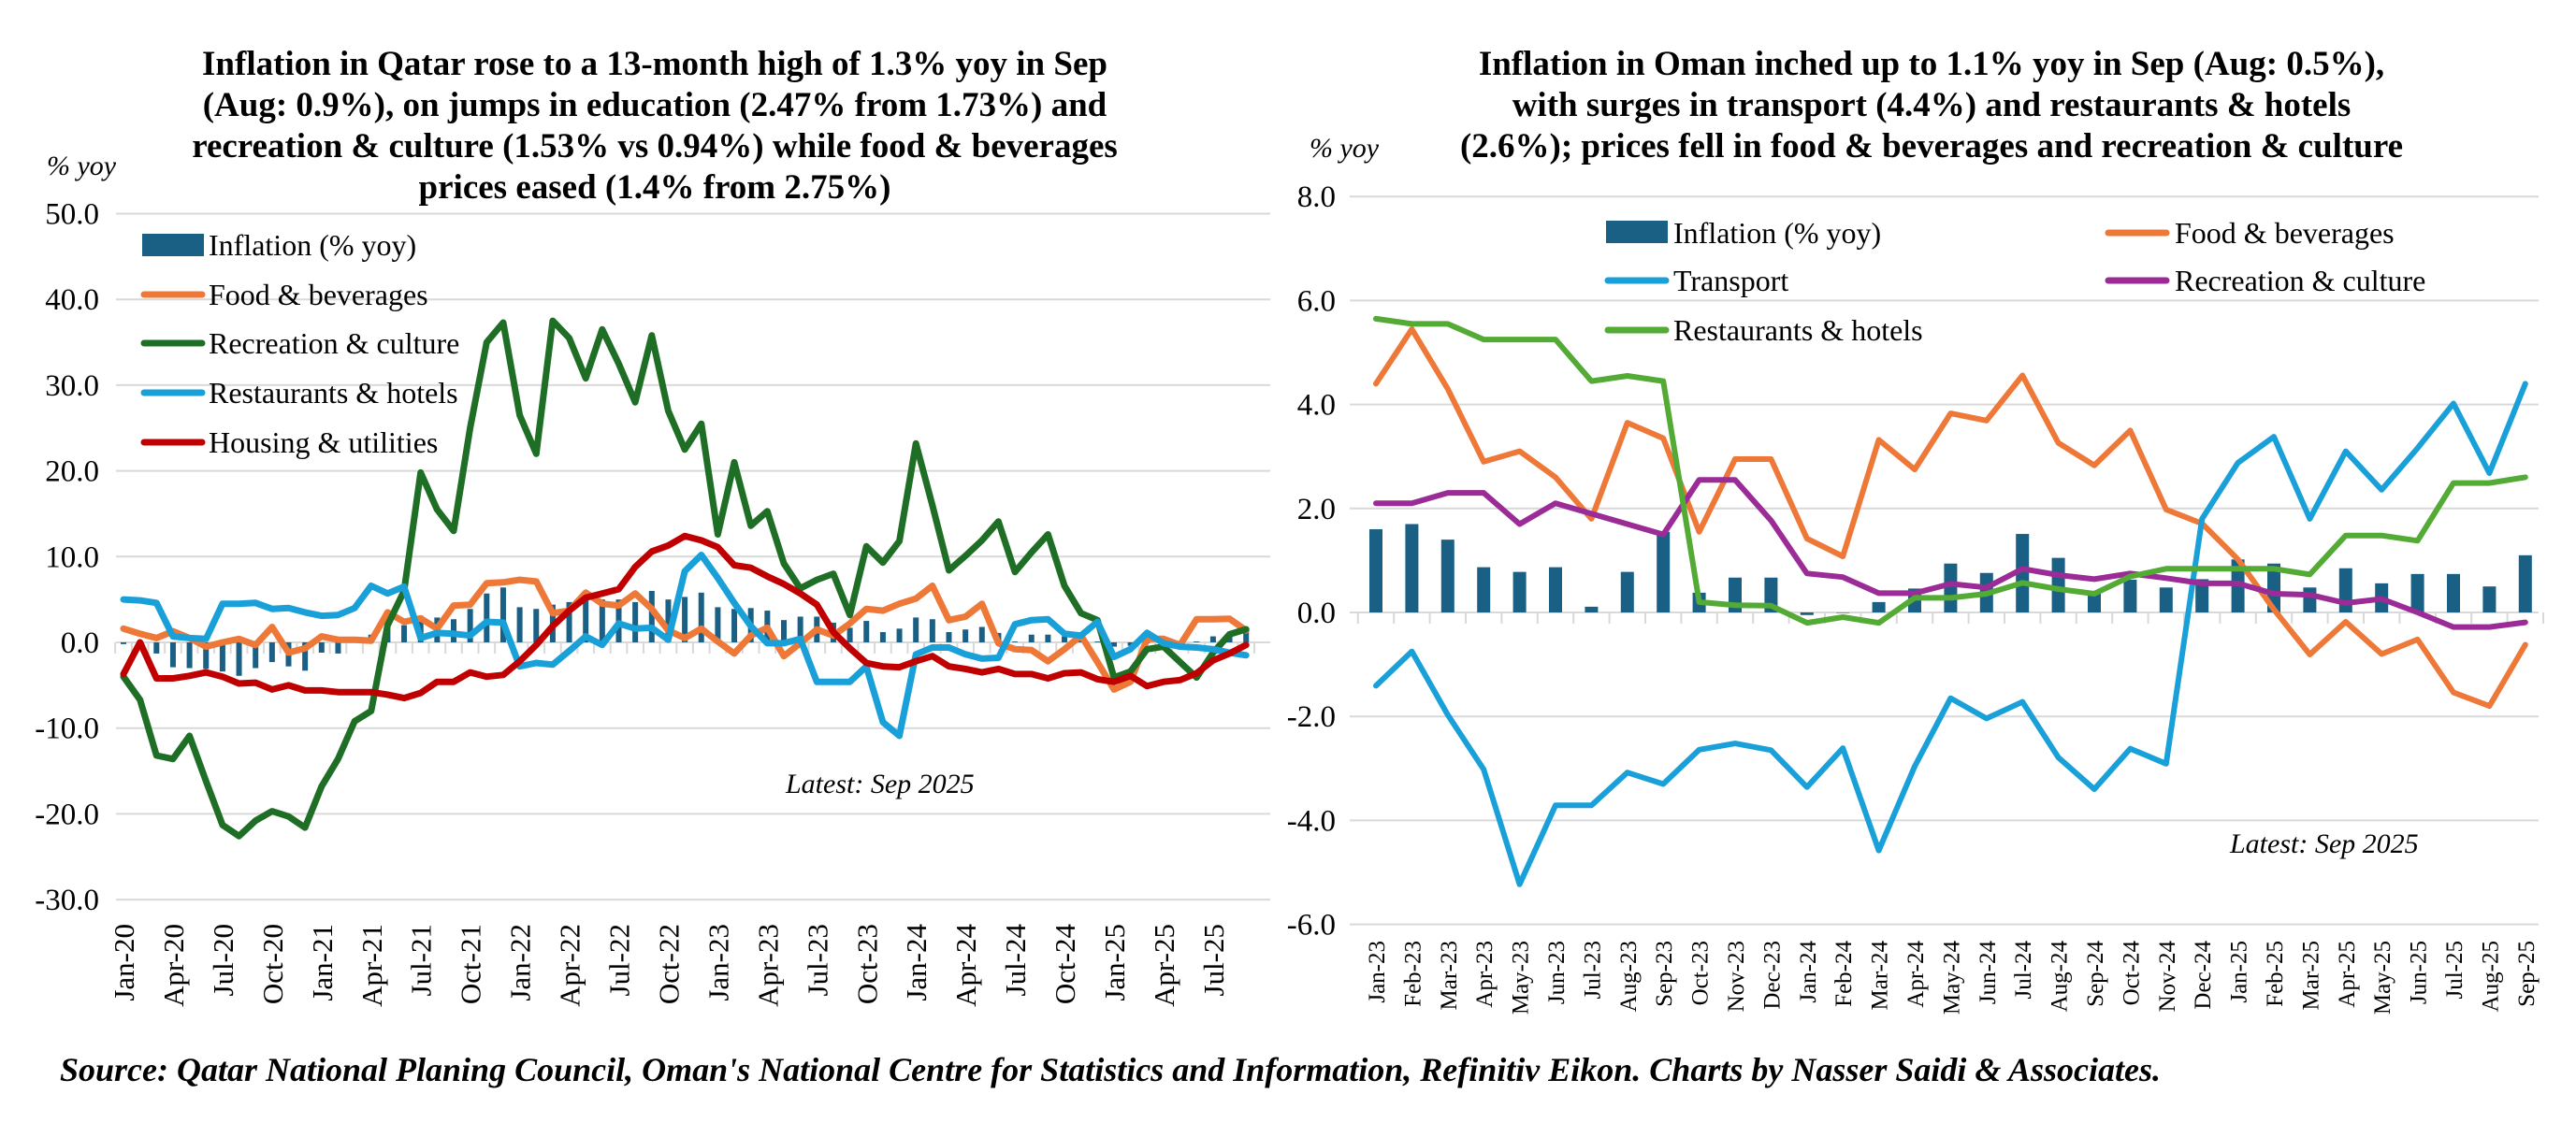  Describe the element at coordinates (2419, 972) in the screenshot. I see `x-tick-label: Jun-25` at that location.